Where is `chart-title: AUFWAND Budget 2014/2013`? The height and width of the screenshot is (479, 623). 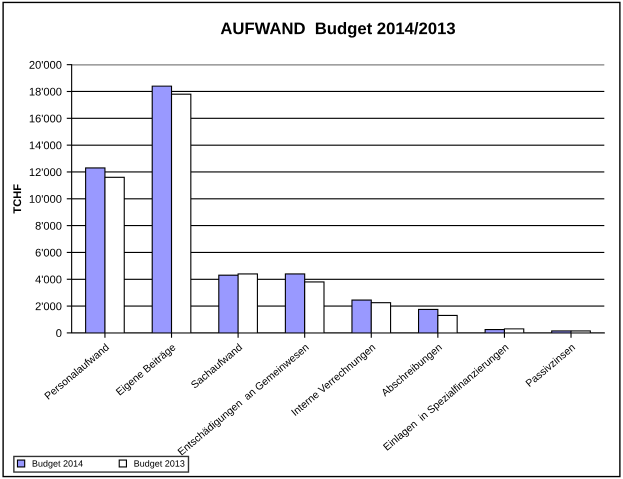
chart-title: AUFWAND Budget 2014/2013 is located at coordinates (338, 30).